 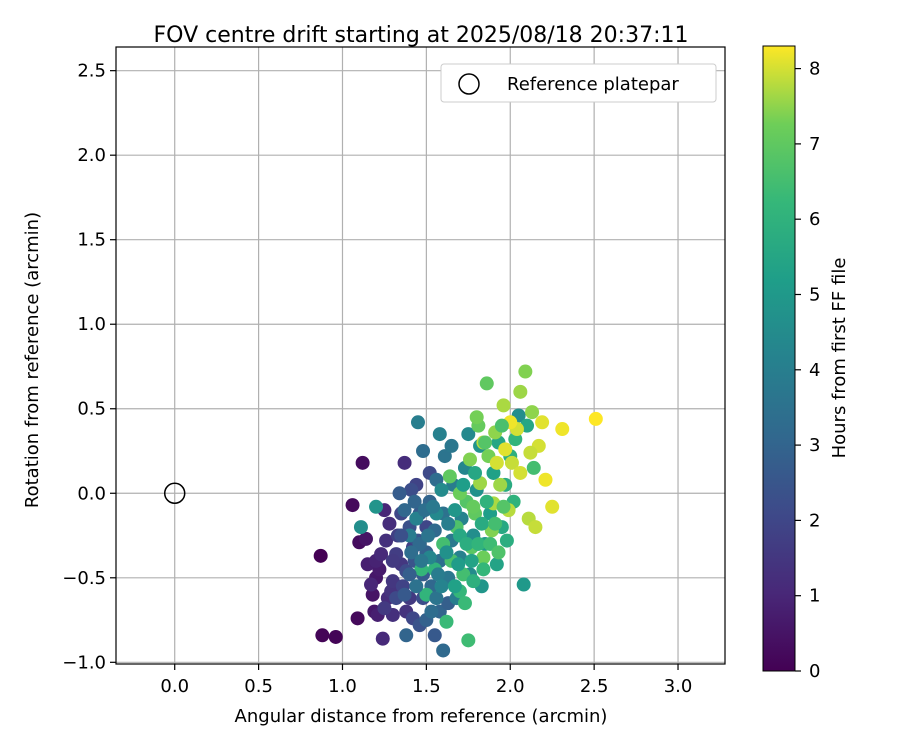 I want to click on reference-platepar-marker, so click(x=174, y=493).